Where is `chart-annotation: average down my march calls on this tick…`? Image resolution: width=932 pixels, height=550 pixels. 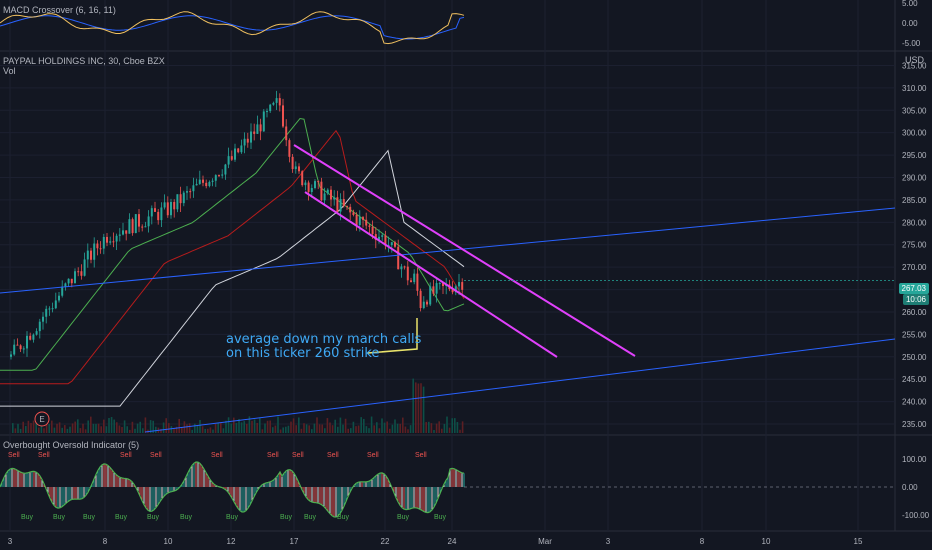
chart-annotation: average down my march calls on this tick… is located at coordinates (323, 347).